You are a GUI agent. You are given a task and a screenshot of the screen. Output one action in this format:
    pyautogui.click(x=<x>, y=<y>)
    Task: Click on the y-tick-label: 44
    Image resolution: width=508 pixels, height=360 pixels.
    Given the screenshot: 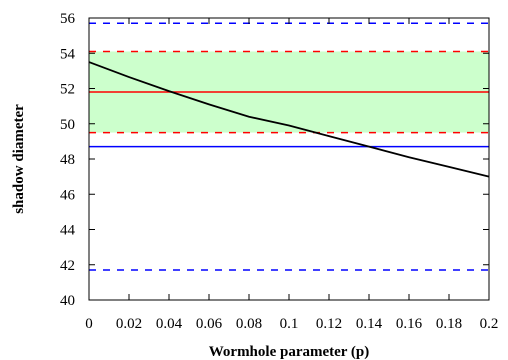 What is the action you would take?
    pyautogui.click(x=68, y=231)
    